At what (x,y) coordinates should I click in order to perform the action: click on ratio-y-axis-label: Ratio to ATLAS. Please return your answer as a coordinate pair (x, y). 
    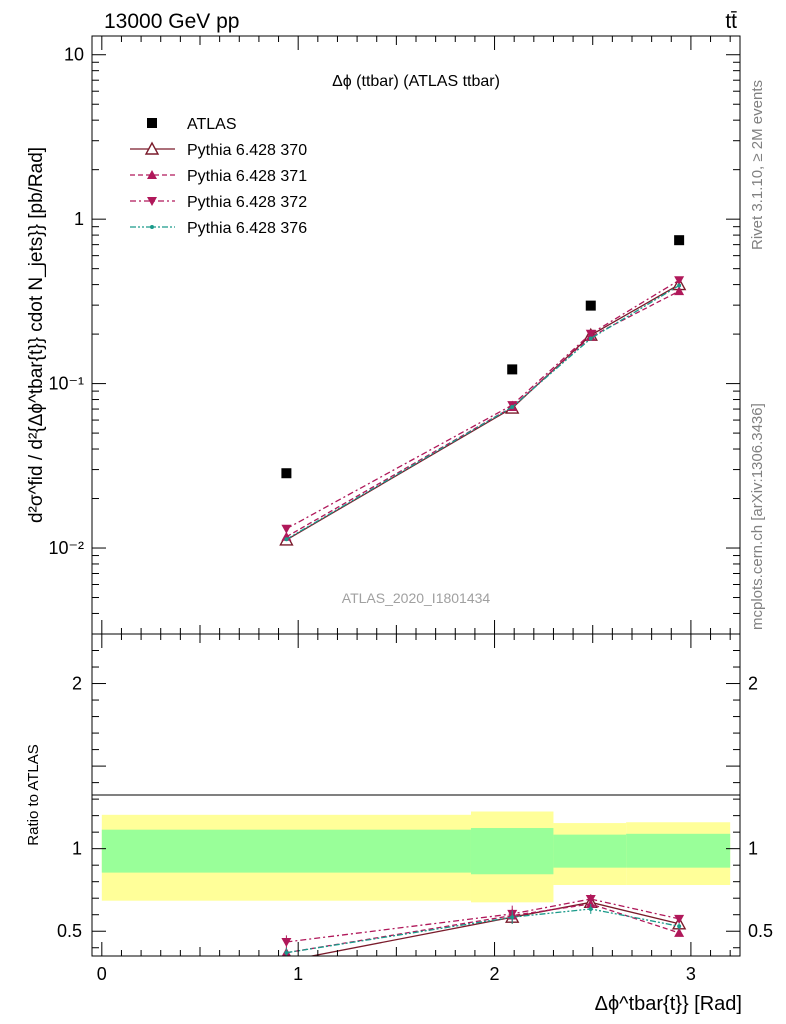
    Looking at the image, I should click on (33, 794).